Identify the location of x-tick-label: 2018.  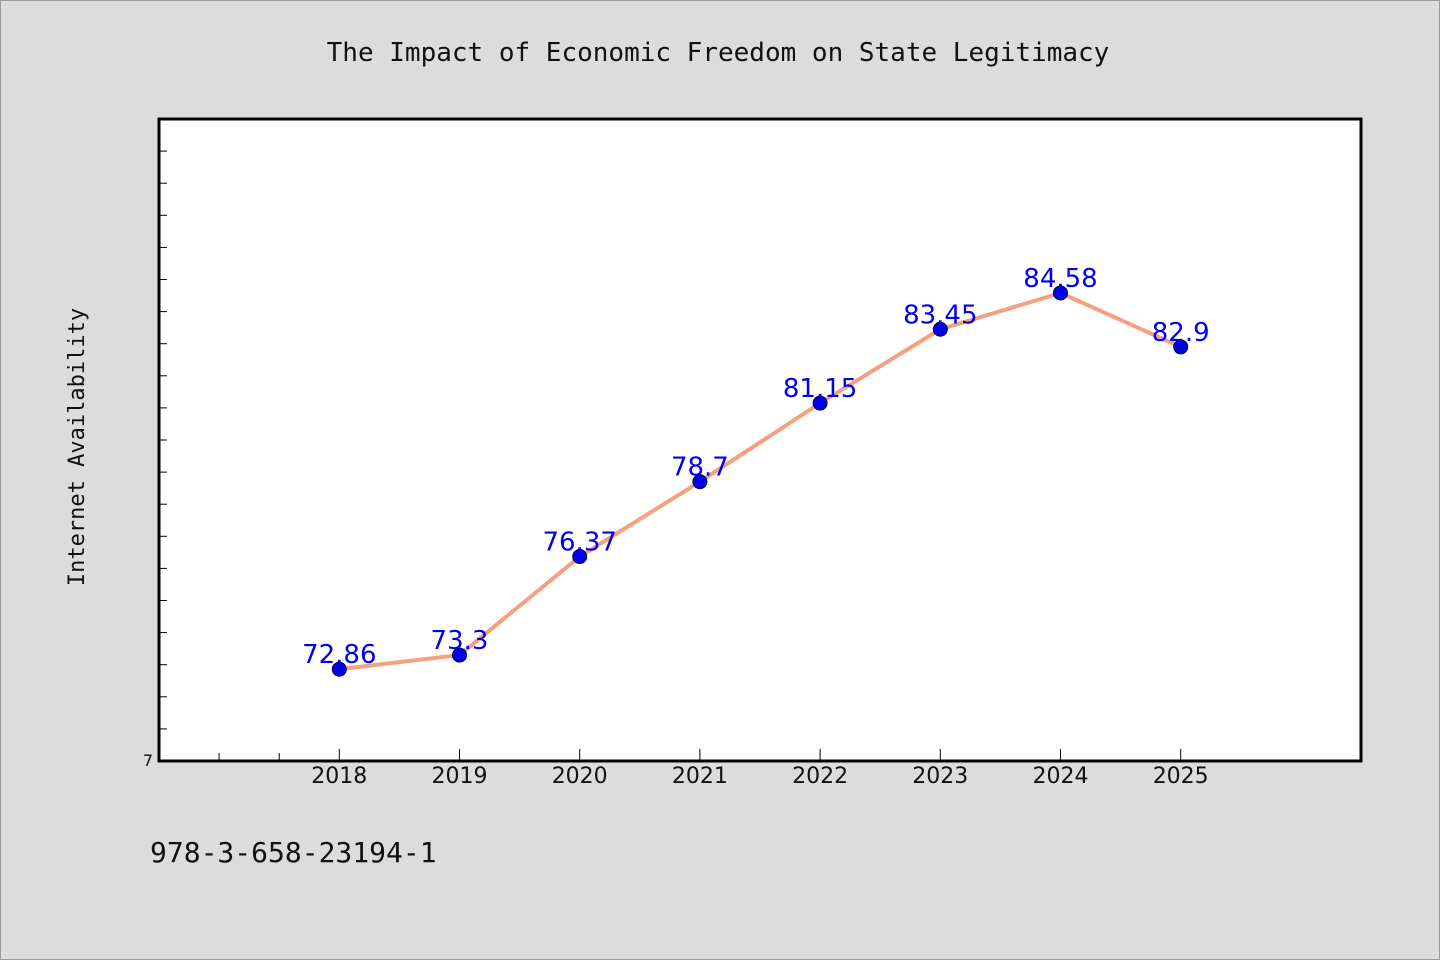
(339, 776).